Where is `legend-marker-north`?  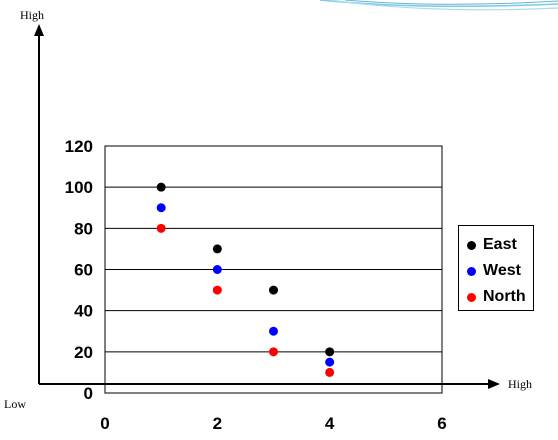 legend-marker-north is located at coordinates (471, 297).